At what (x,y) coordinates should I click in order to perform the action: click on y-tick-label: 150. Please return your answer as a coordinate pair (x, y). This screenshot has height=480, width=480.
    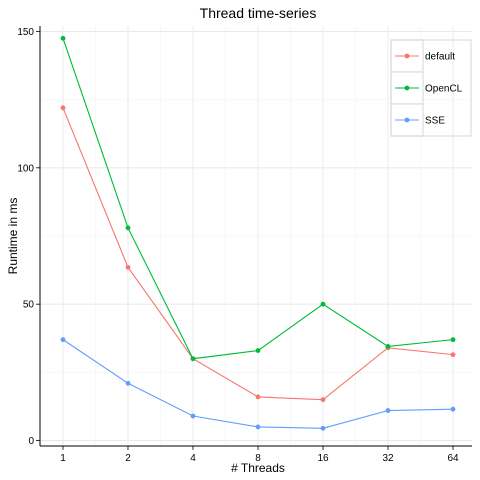
    Looking at the image, I should click on (25, 32).